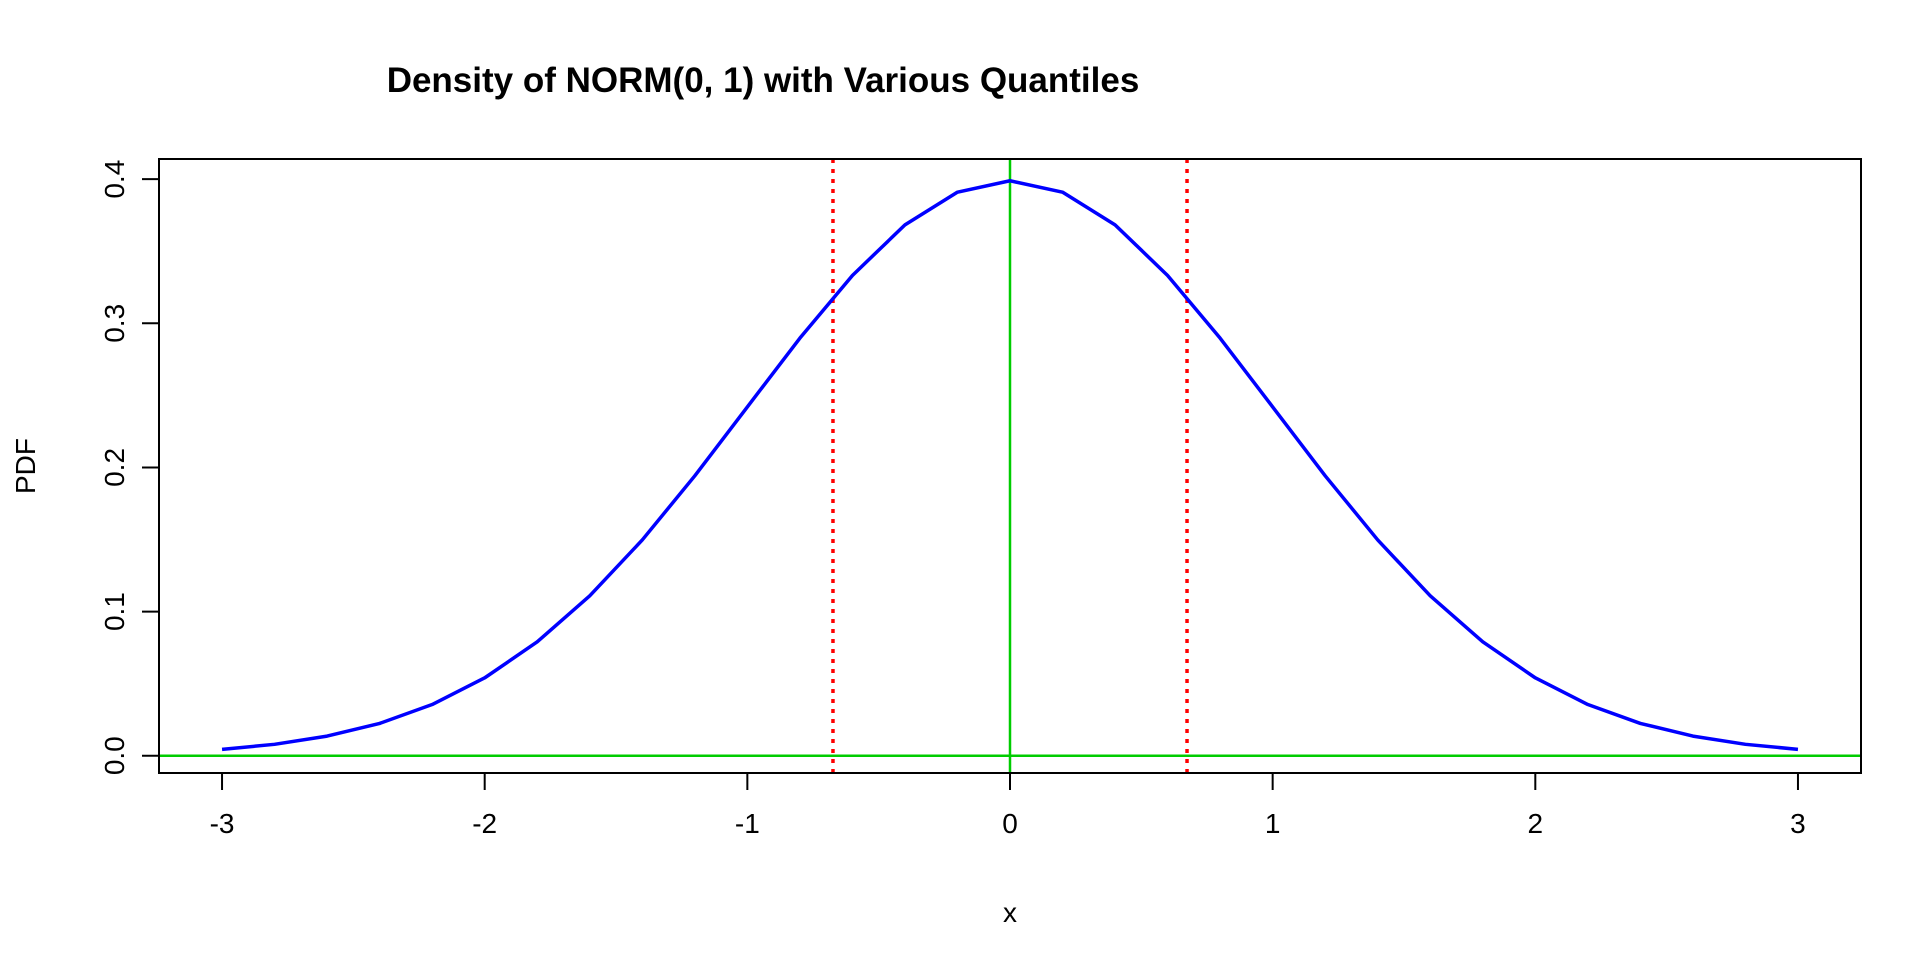  Describe the element at coordinates (114, 179) in the screenshot. I see `y-tick-label: 0.4` at that location.